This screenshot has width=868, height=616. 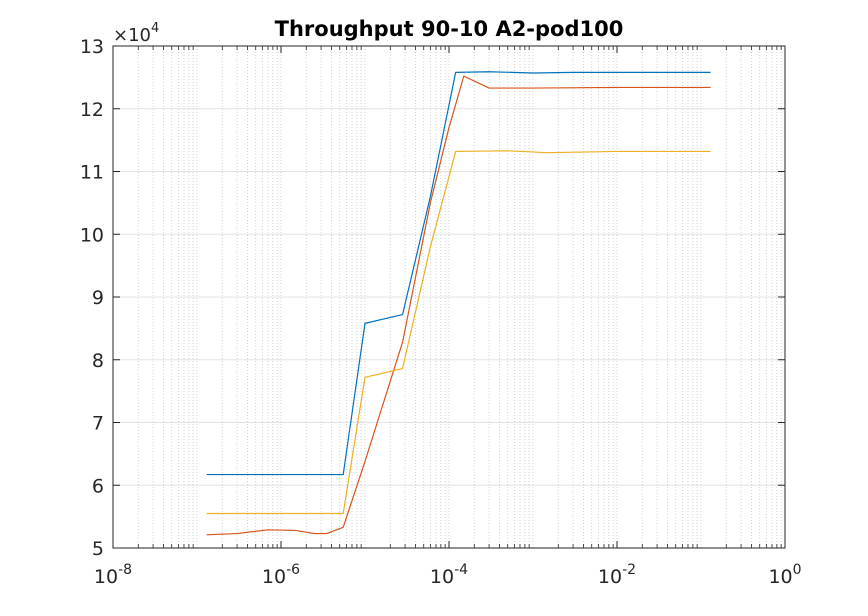 I want to click on y-tick-labels: 5 6 7 8 9 10 11 12 13, so click(x=92, y=298).